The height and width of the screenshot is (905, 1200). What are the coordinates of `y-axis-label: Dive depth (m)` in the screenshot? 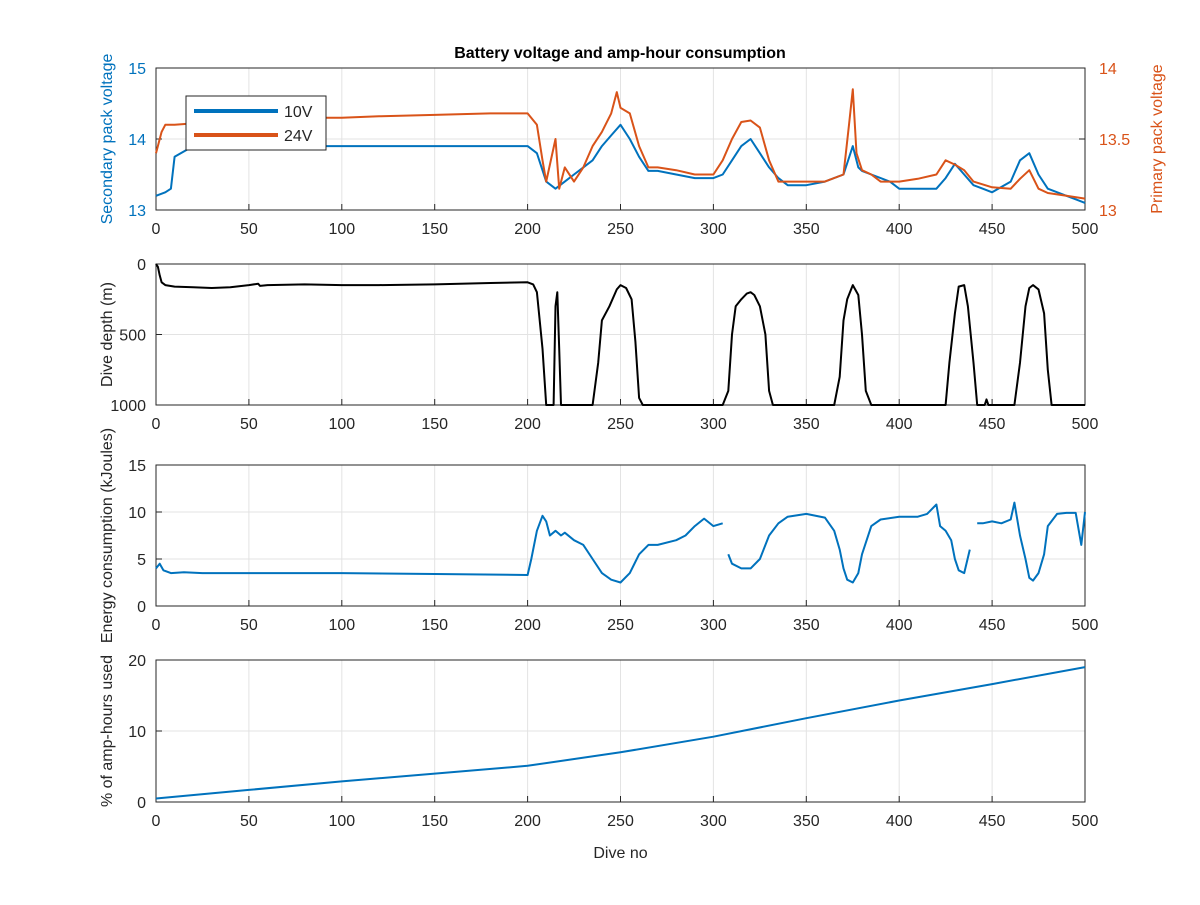 It's located at (107, 334).